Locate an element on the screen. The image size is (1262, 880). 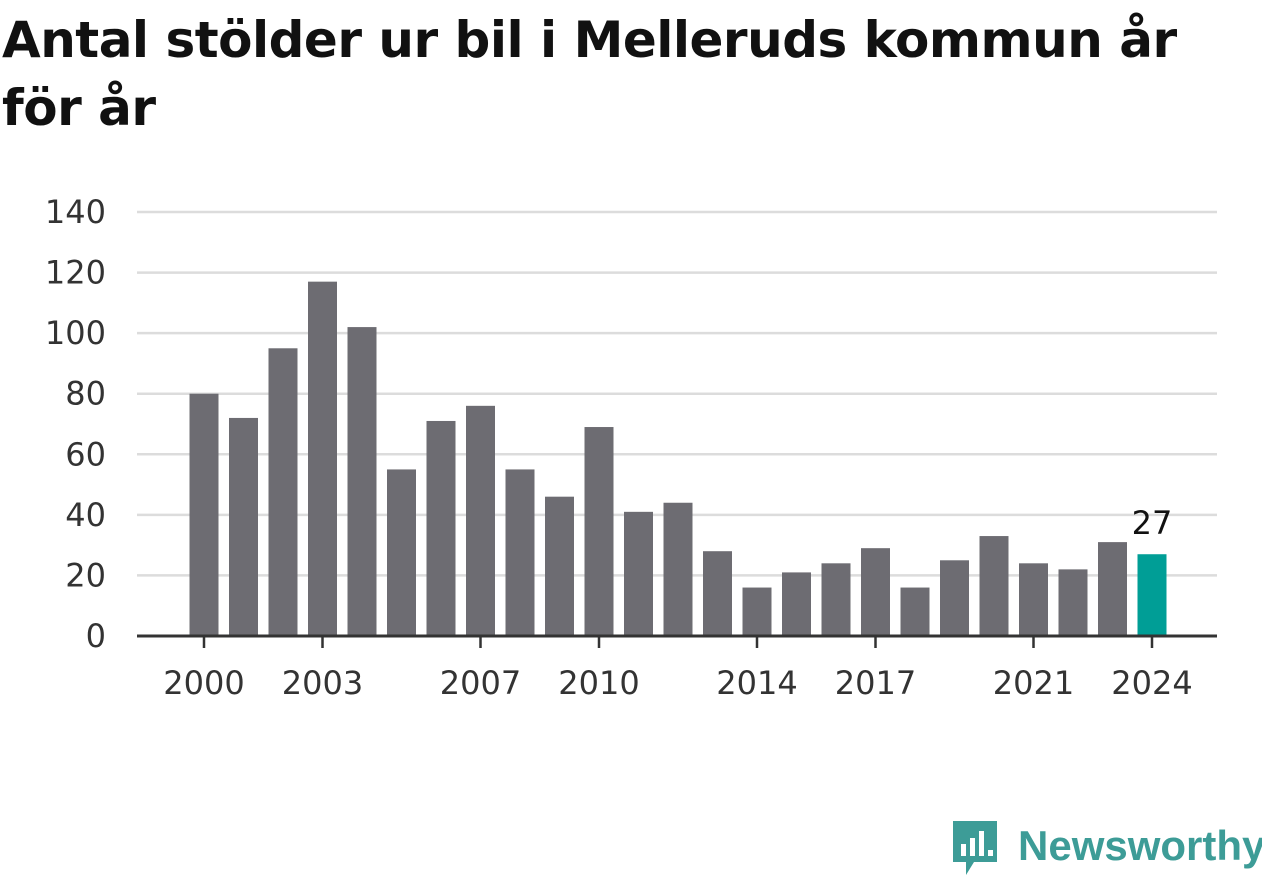
bar-2014 is located at coordinates (757, 611).